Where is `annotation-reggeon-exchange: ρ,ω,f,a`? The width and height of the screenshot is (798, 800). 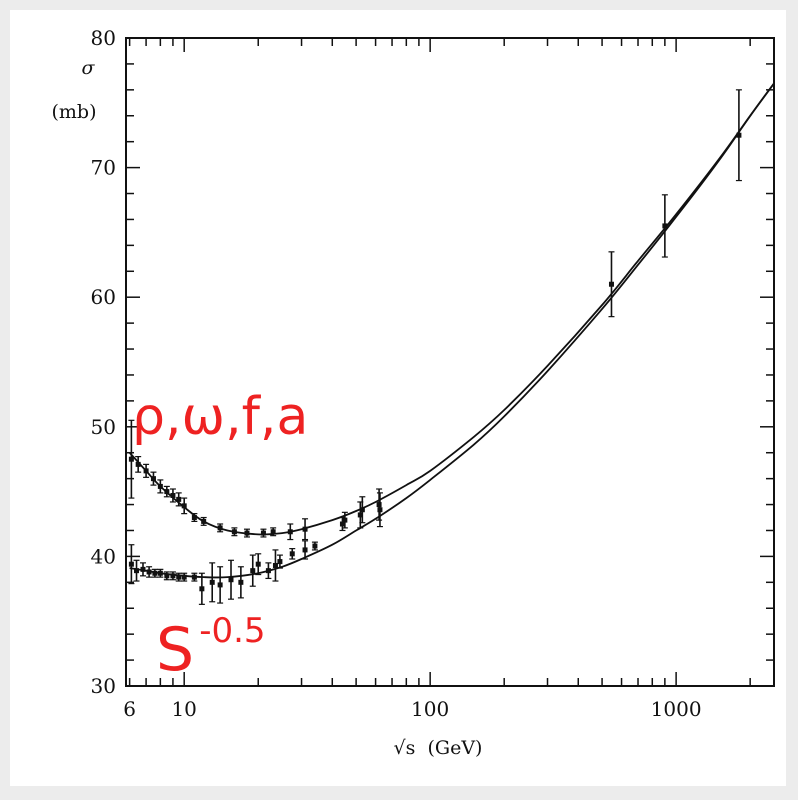 annotation-reggeon-exchange: ρ,ω,f,a is located at coordinates (220, 417).